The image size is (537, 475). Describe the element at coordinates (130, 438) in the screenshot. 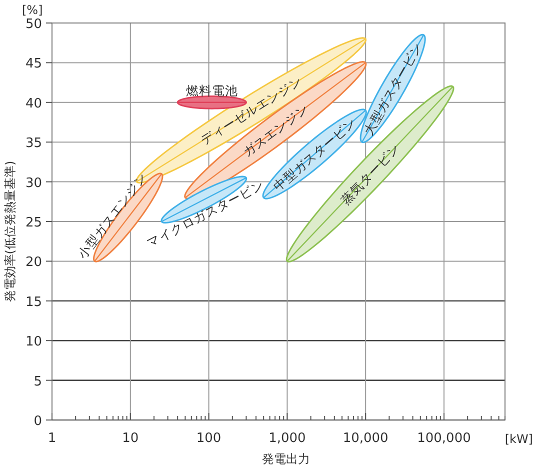

I see `x-tick-label: 10` at that location.